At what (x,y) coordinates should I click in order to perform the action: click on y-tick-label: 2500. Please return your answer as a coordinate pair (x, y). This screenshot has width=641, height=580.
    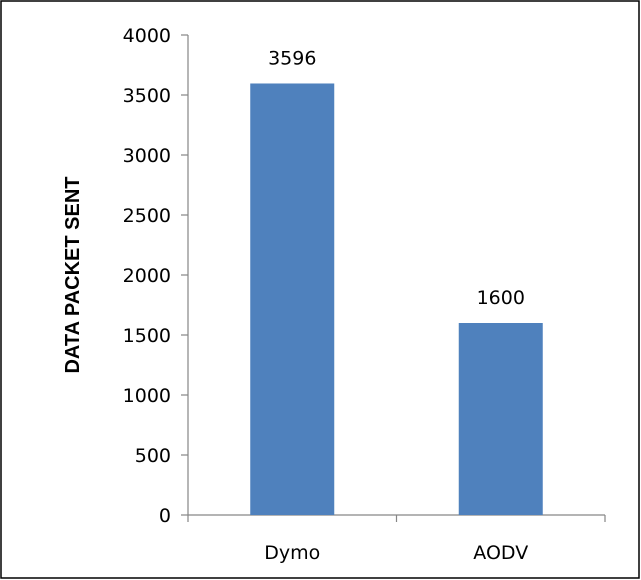
    Looking at the image, I should click on (147, 216).